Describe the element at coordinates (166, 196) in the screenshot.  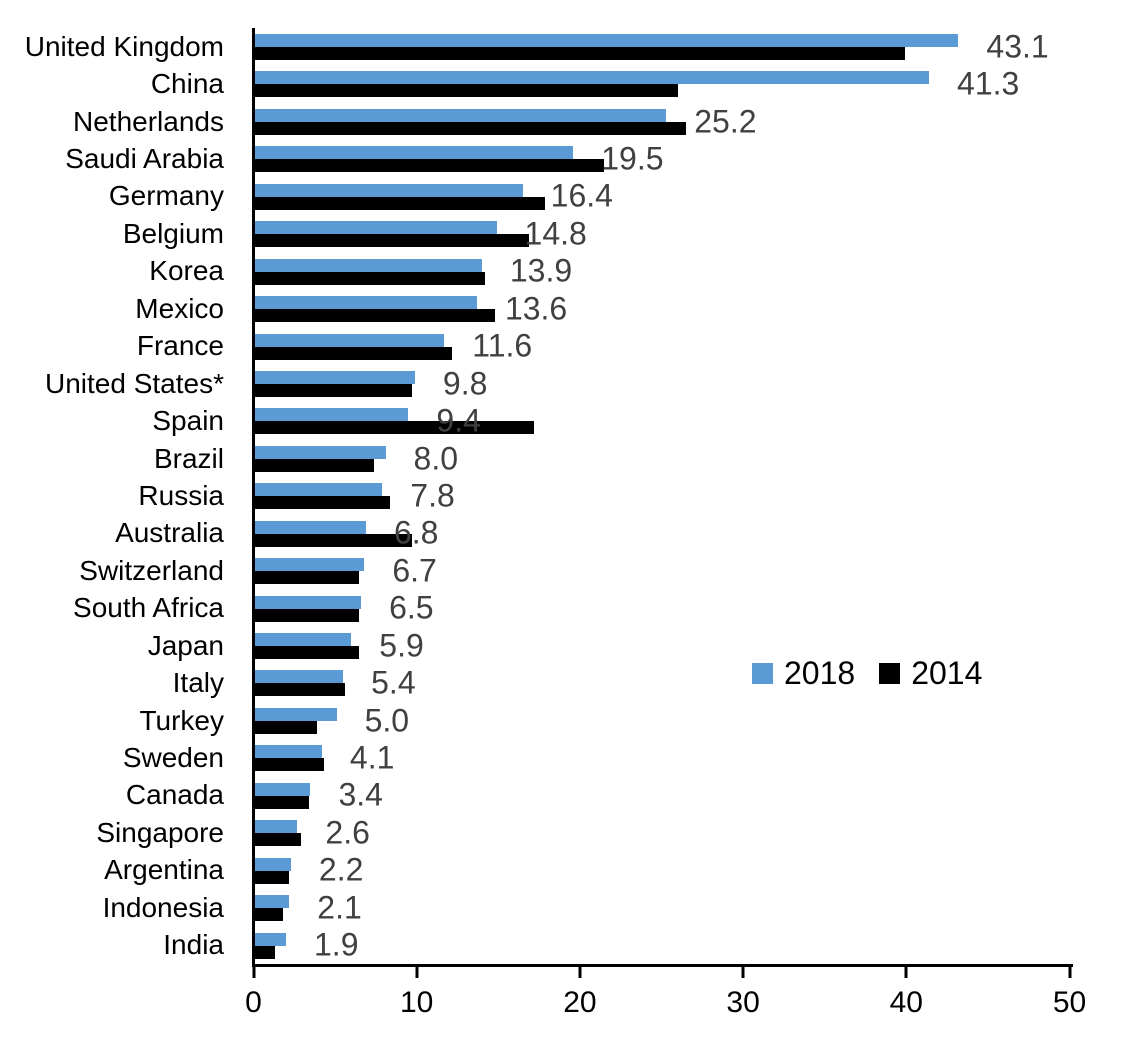
I see `category-label: Germany` at that location.